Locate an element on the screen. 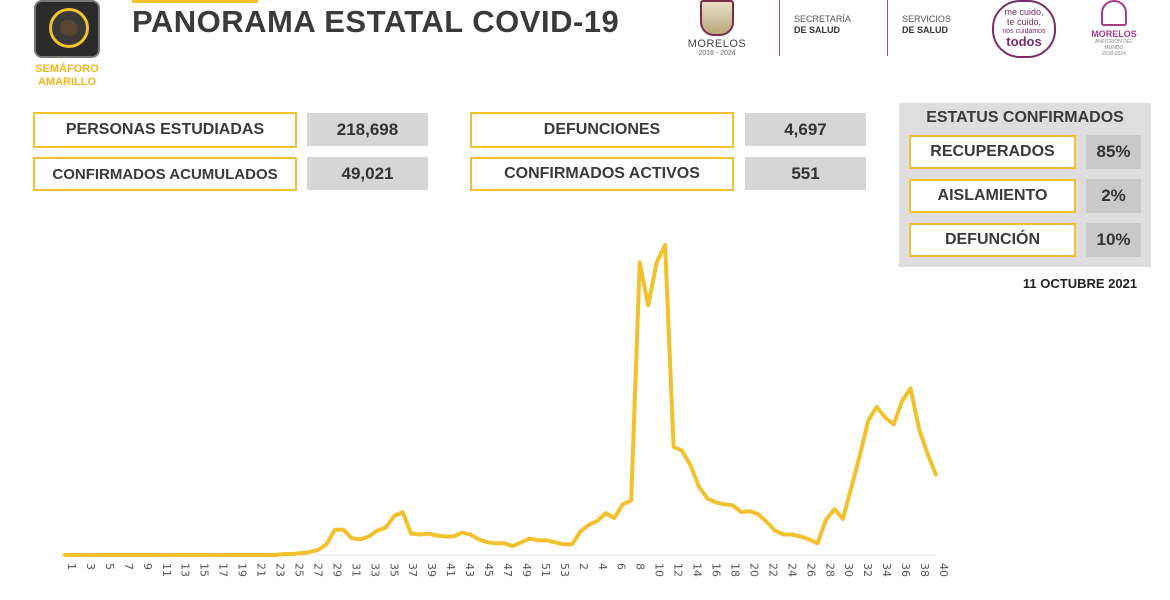 The height and width of the screenshot is (600, 1170). confirmados-label: CONFIRMADOS ACUMULADOS is located at coordinates (165, 174).